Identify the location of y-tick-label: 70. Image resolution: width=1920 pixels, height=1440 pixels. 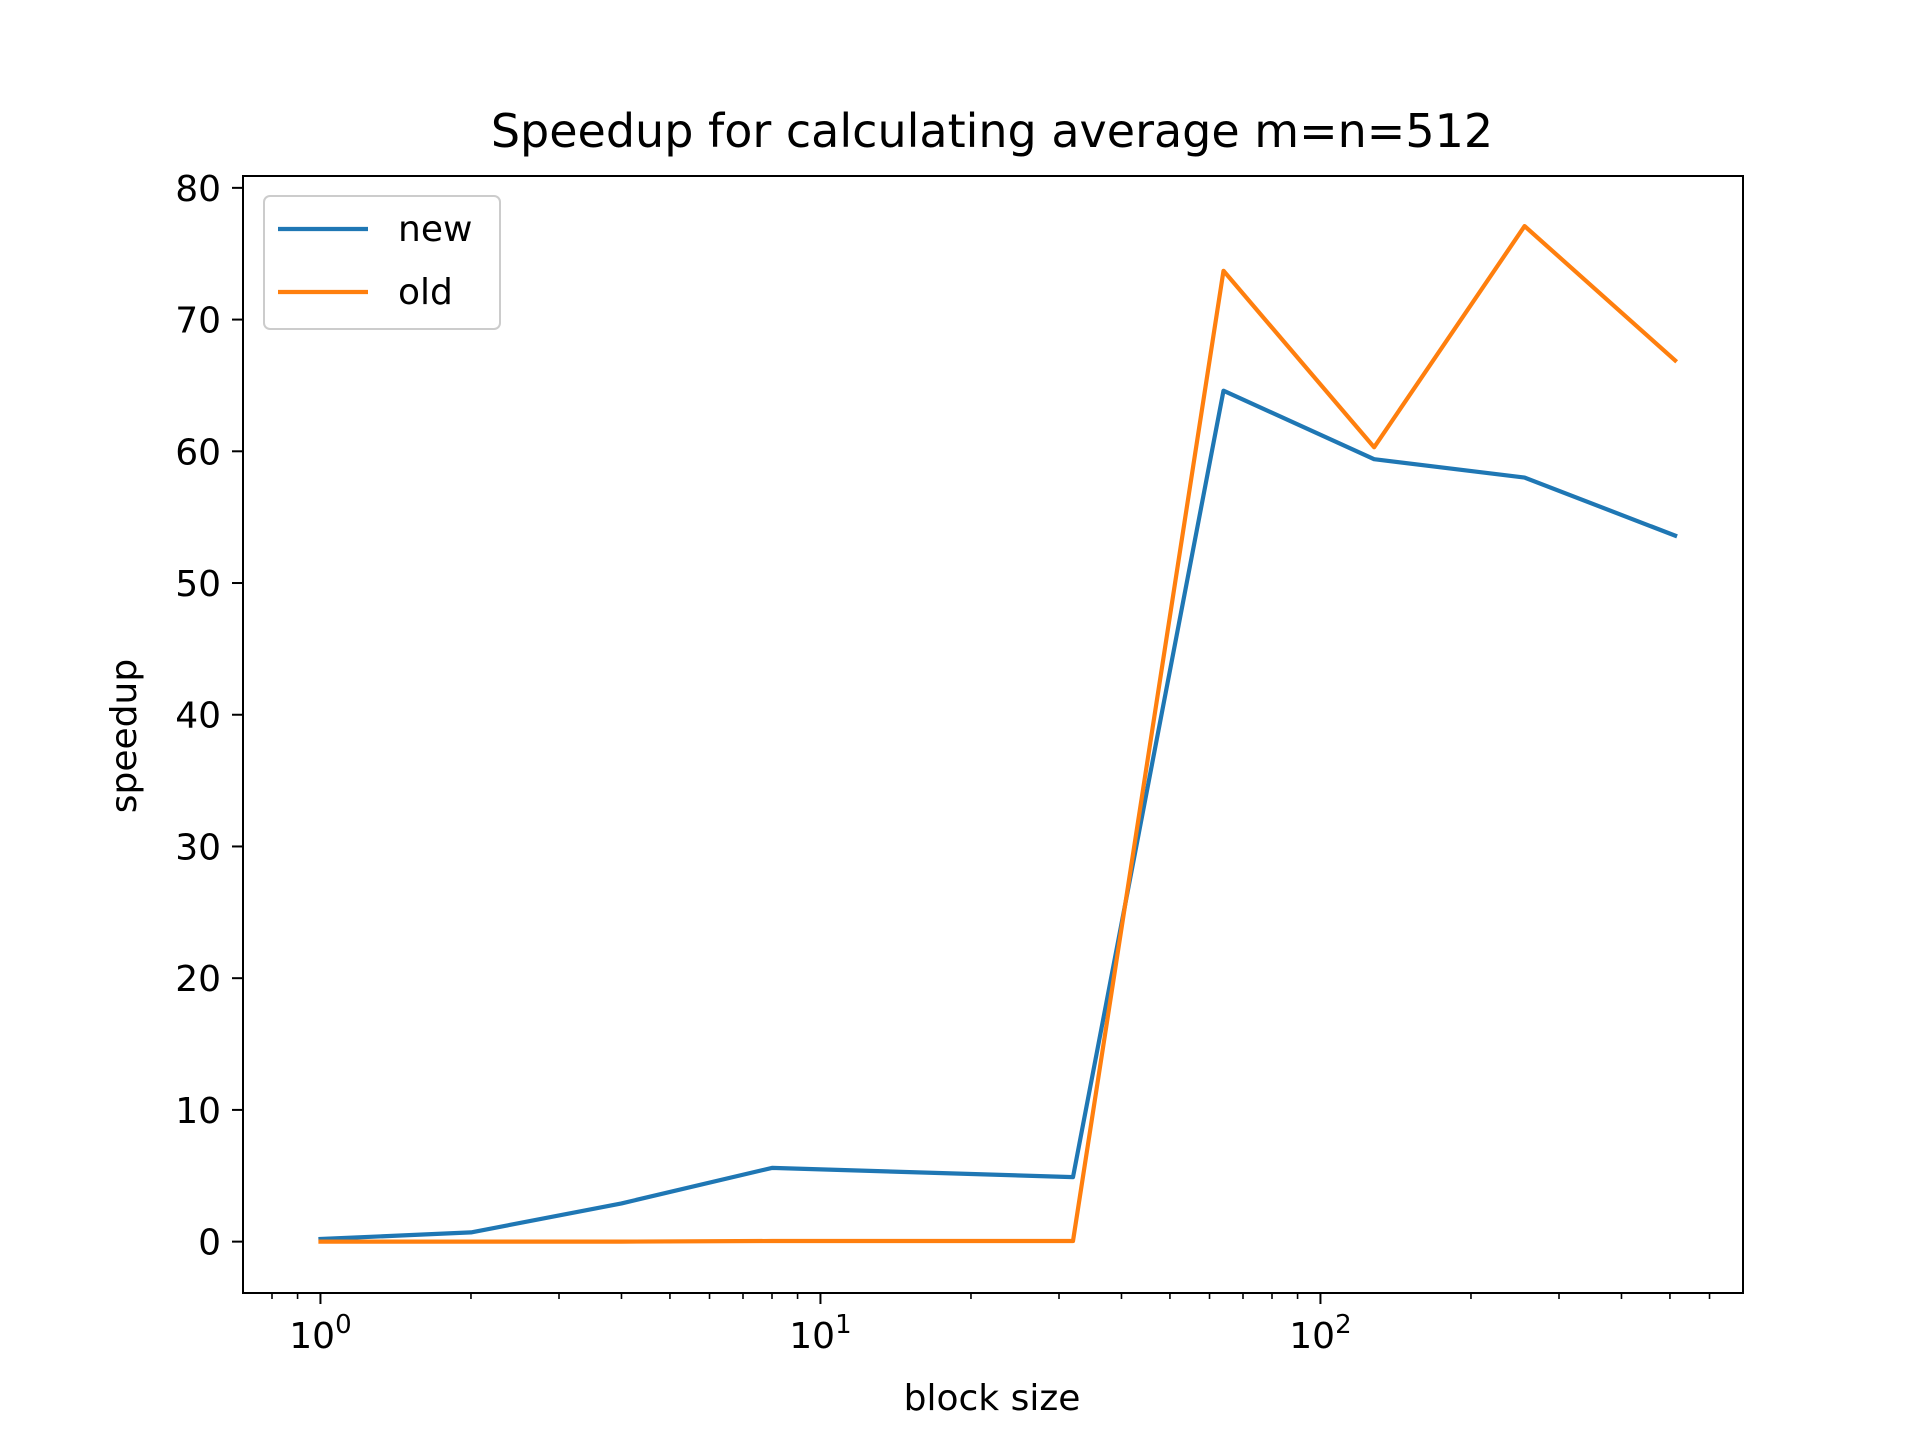
(198, 321).